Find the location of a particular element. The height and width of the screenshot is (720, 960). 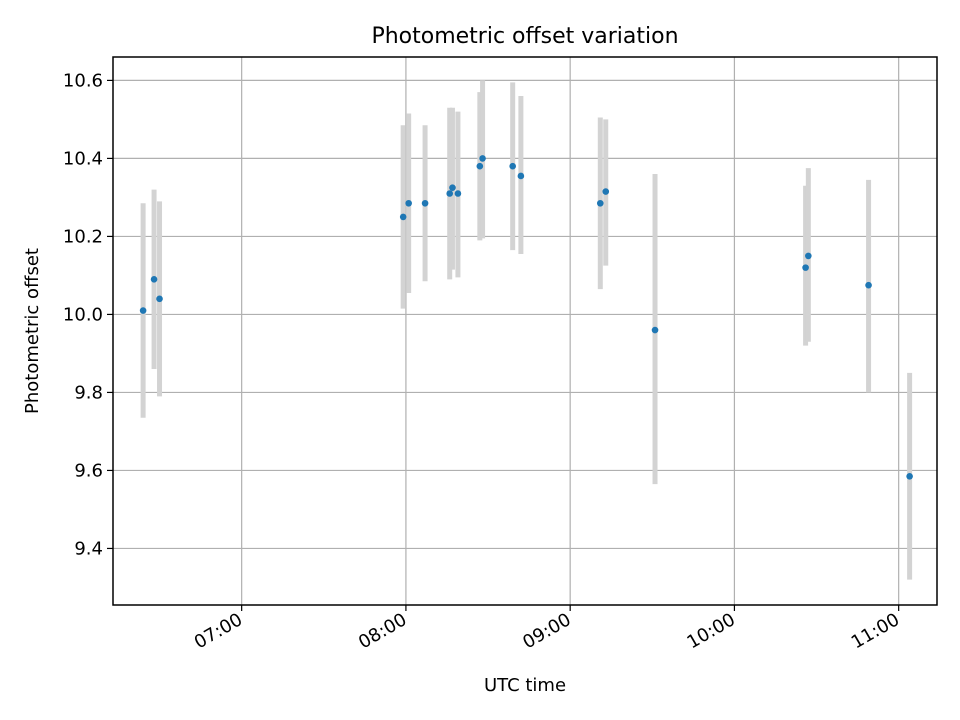

chart-title: Photometric offset variation is located at coordinates (524, 36).